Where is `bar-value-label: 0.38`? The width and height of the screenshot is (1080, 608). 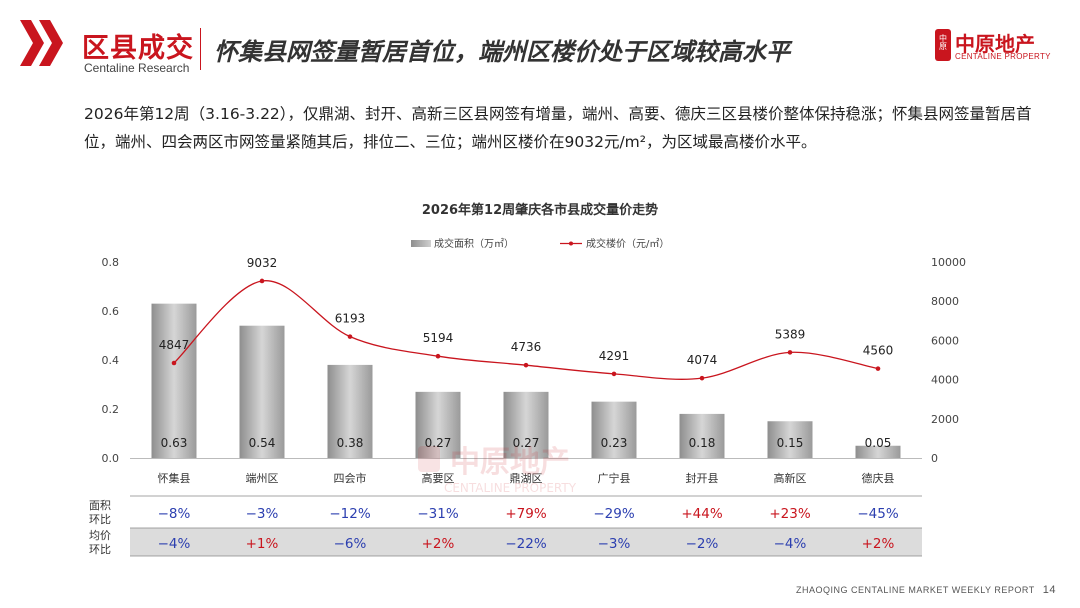 bar-value-label: 0.38 is located at coordinates (350, 443).